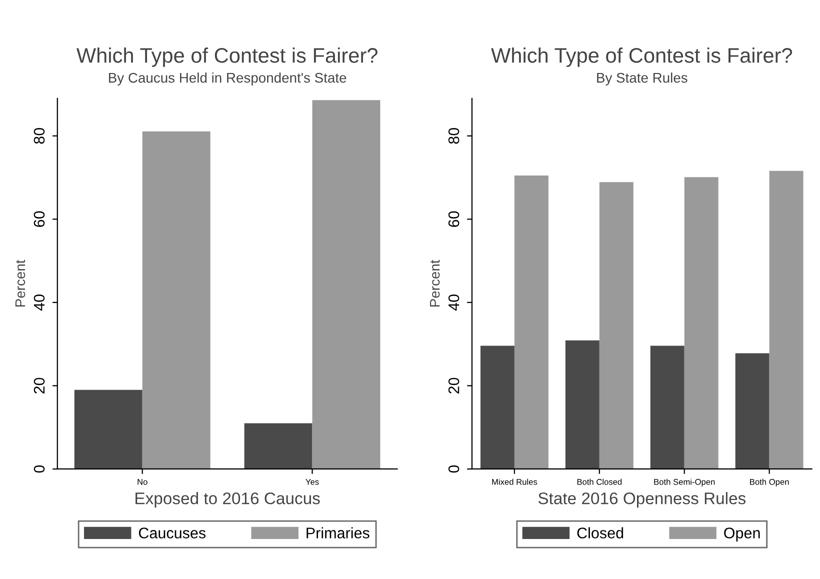 The image size is (820, 579). I want to click on x-tick-label: Yes, so click(312, 482).